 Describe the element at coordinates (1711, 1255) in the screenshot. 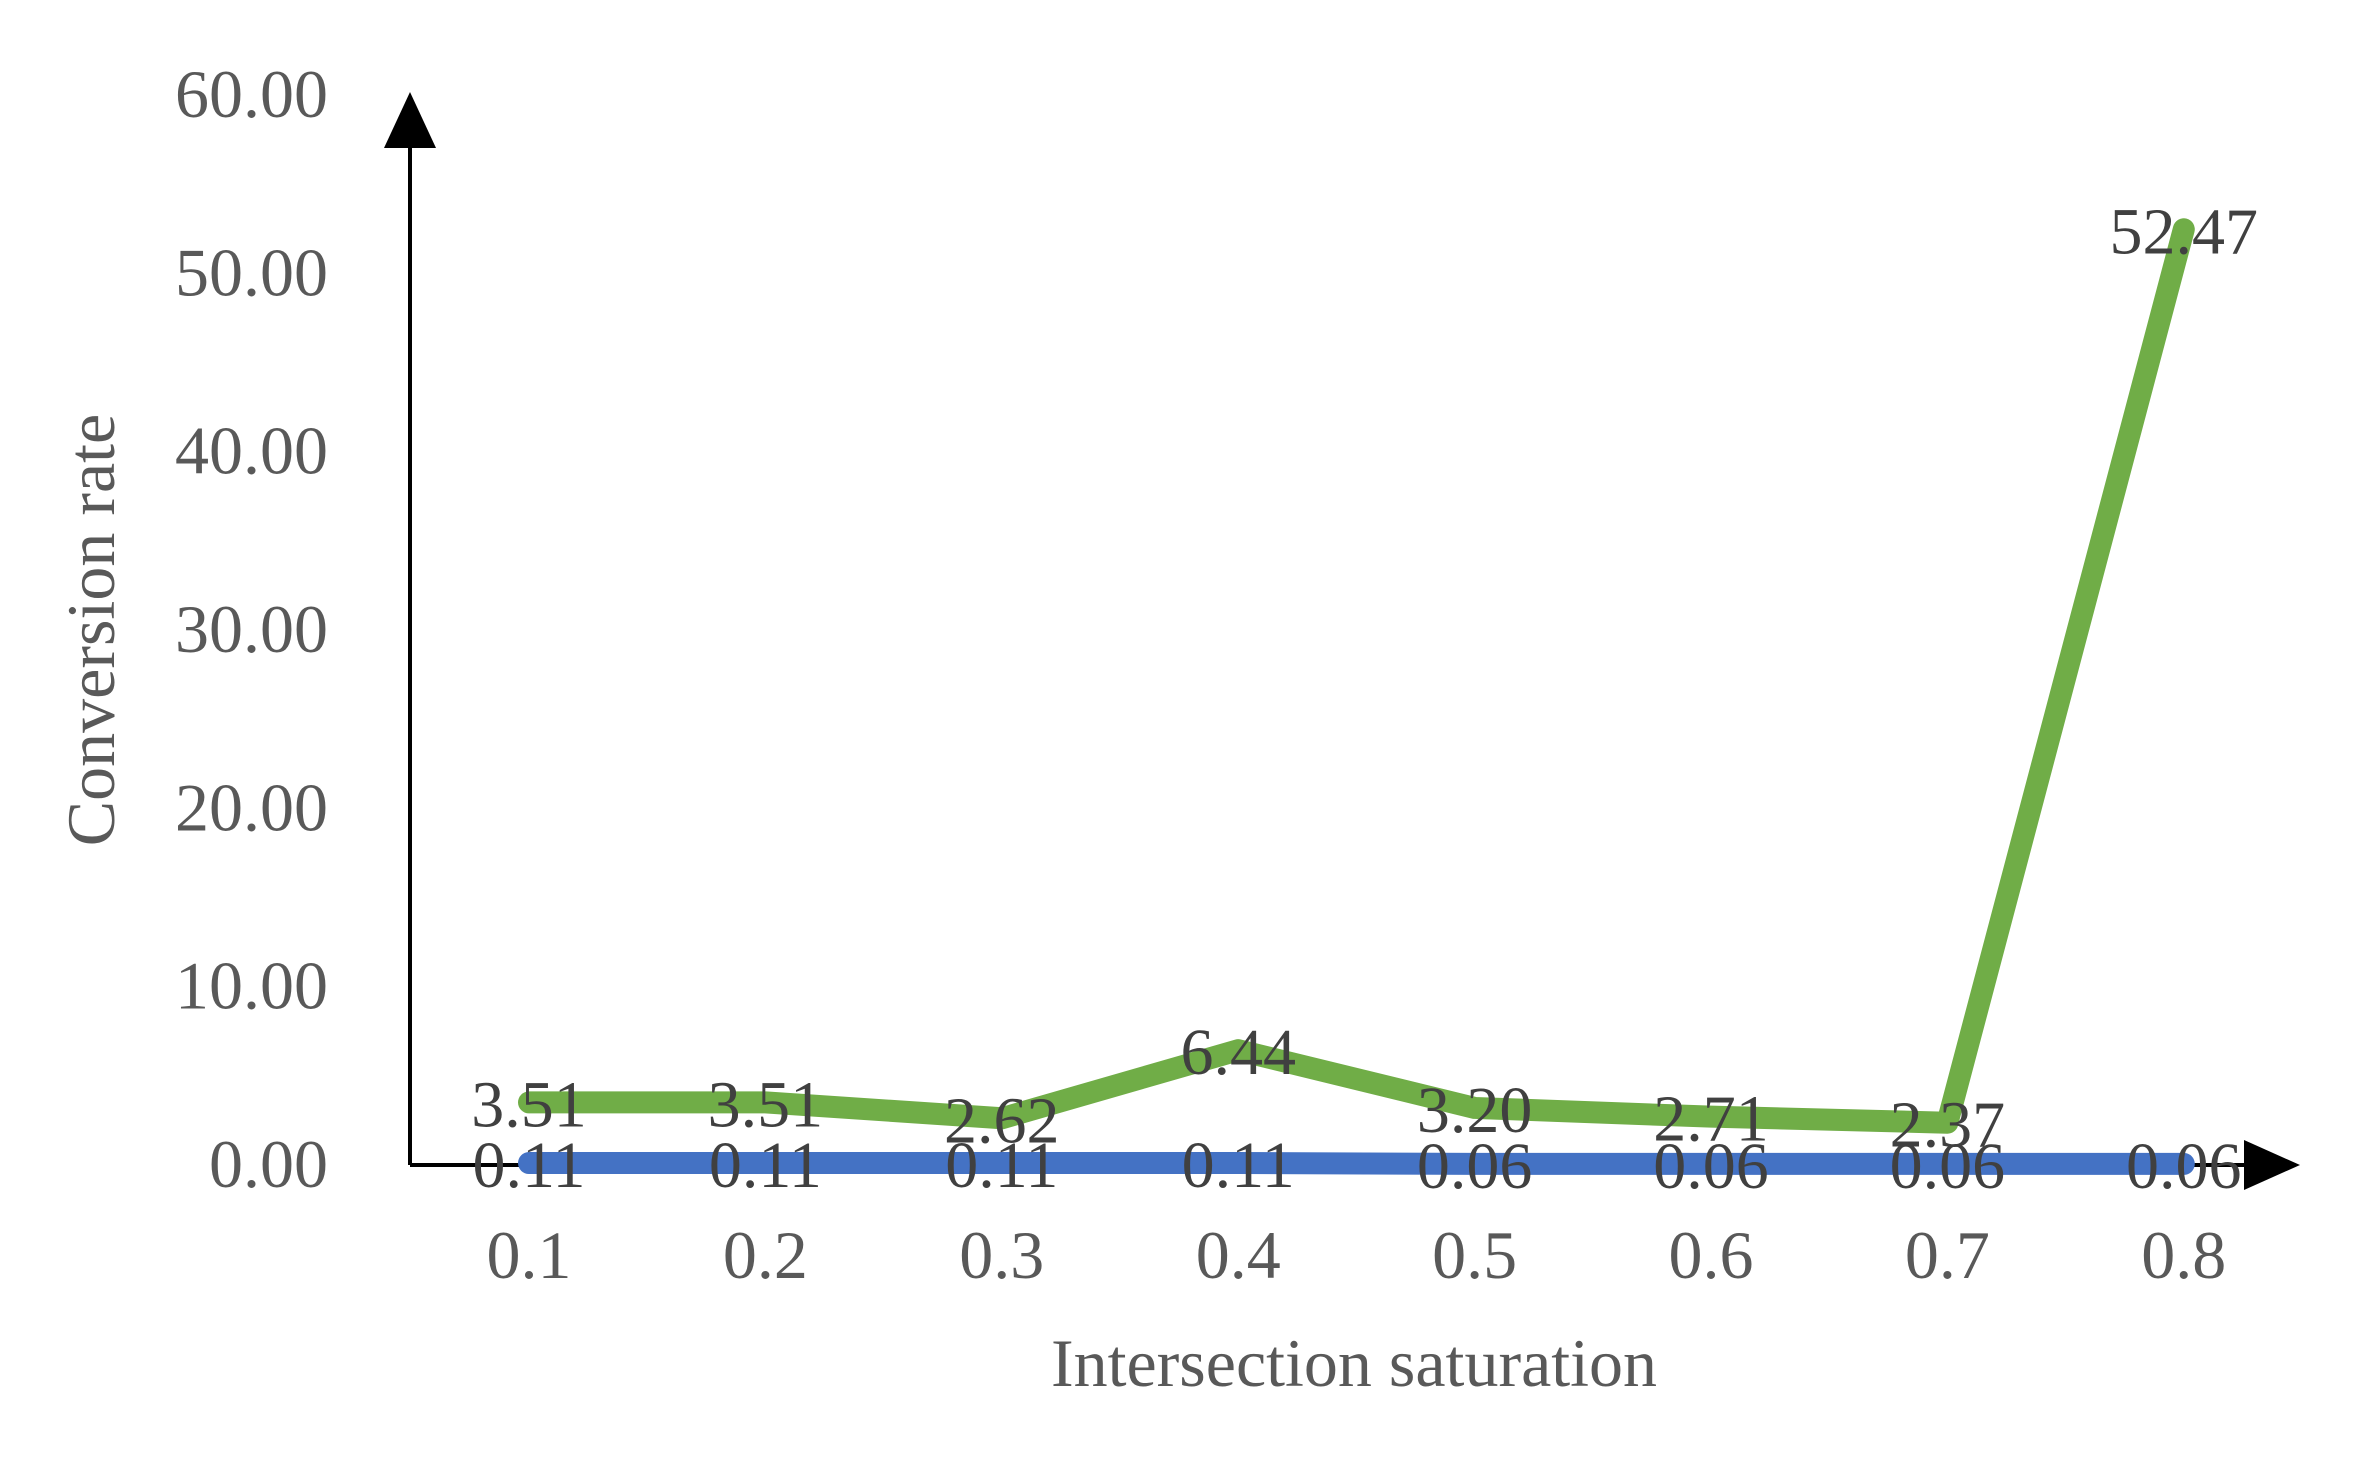

I see `x-tick-label: 0.6` at that location.